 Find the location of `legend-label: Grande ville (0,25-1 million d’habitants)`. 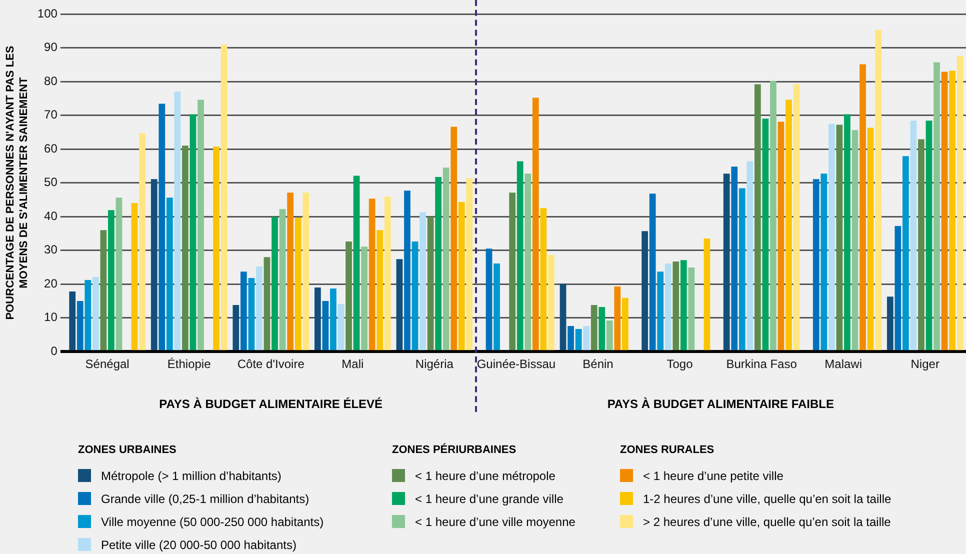

legend-label: Grande ville (0,25-1 million d’habitants) is located at coordinates (205, 499).